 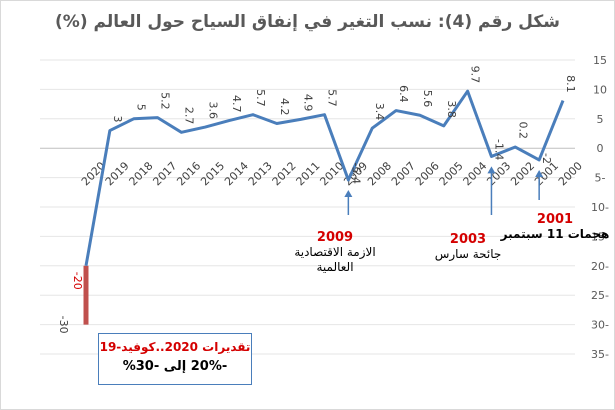 What do you see at coordinates (355, 172) in the screenshot?
I see `data-label: -5.4` at bounding box center [355, 172].